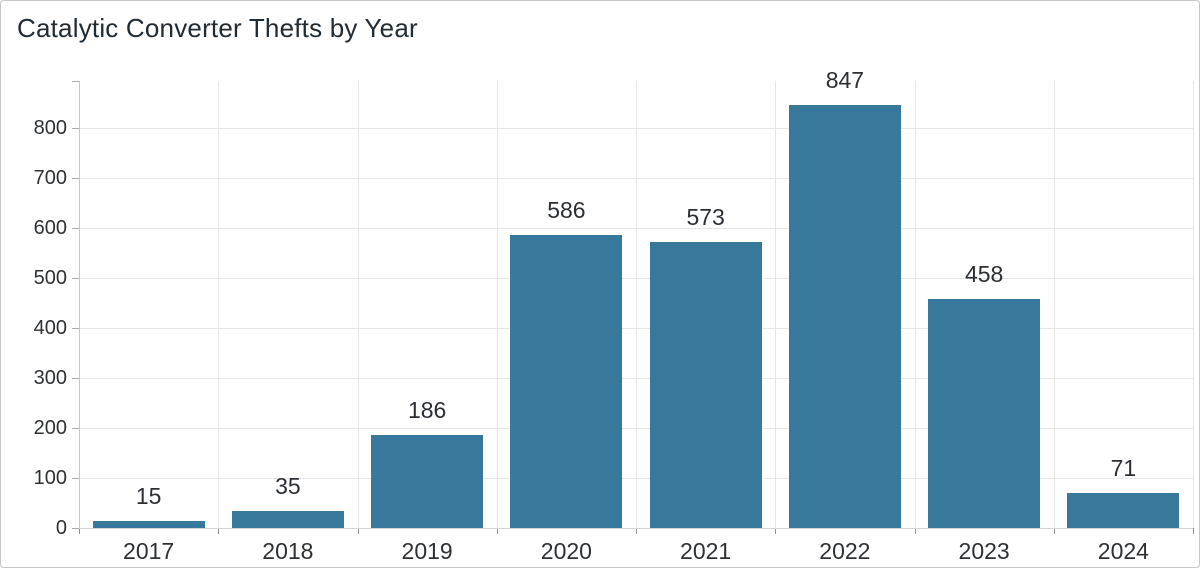 The image size is (1200, 568). What do you see at coordinates (984, 413) in the screenshot?
I see `bar-2023` at bounding box center [984, 413].